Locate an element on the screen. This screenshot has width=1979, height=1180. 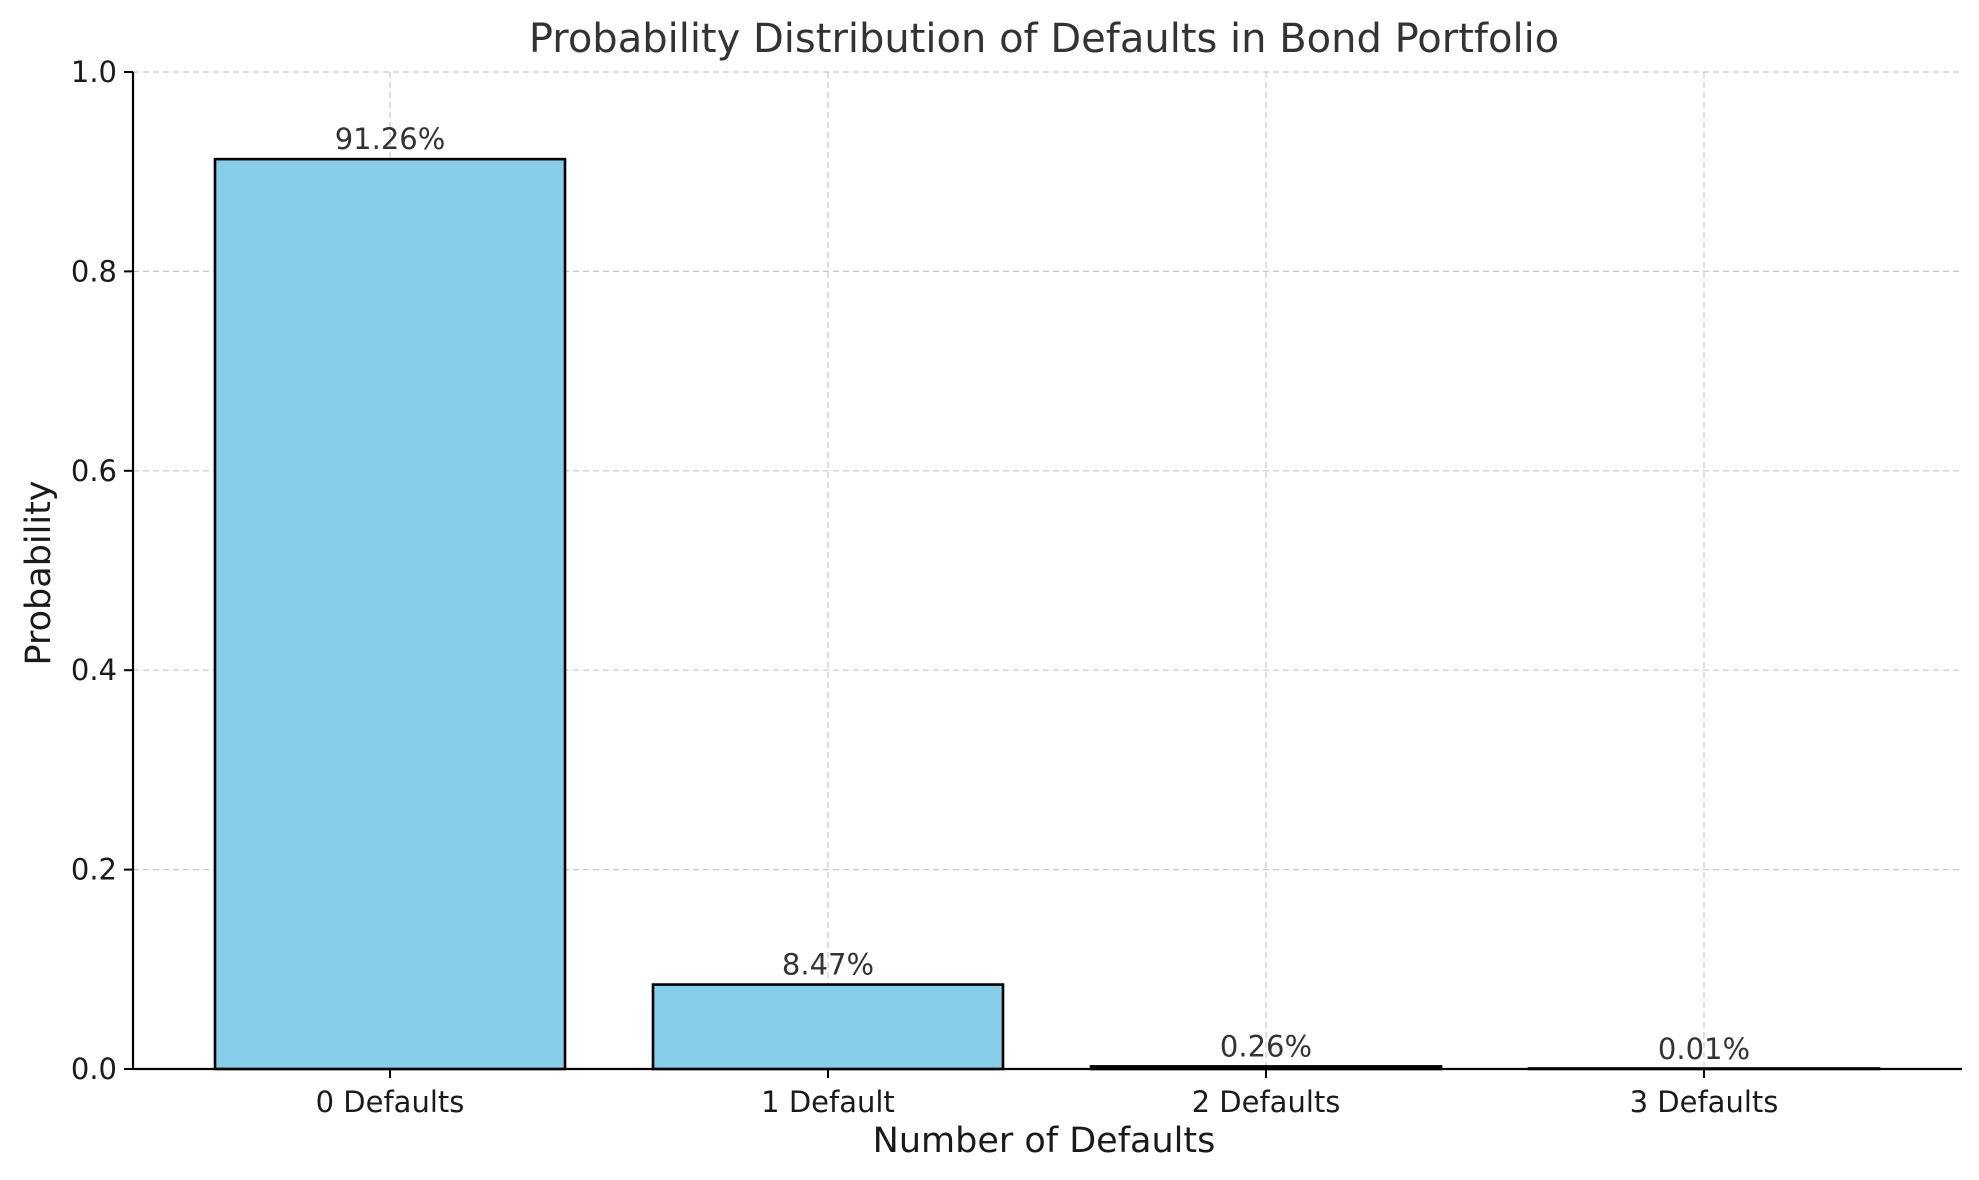
x-axis-title: Number of Defaults is located at coordinates (1044, 1141).